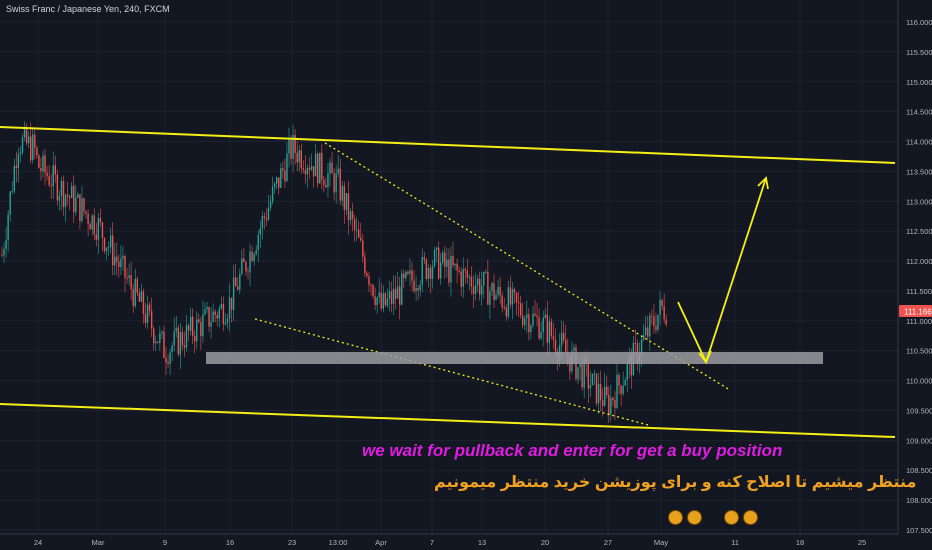  I want to click on time-axis: 24 Mar 9 16 23 13:00 Apr 7 13 20 27 May 11 18 25, so click(449, 540).